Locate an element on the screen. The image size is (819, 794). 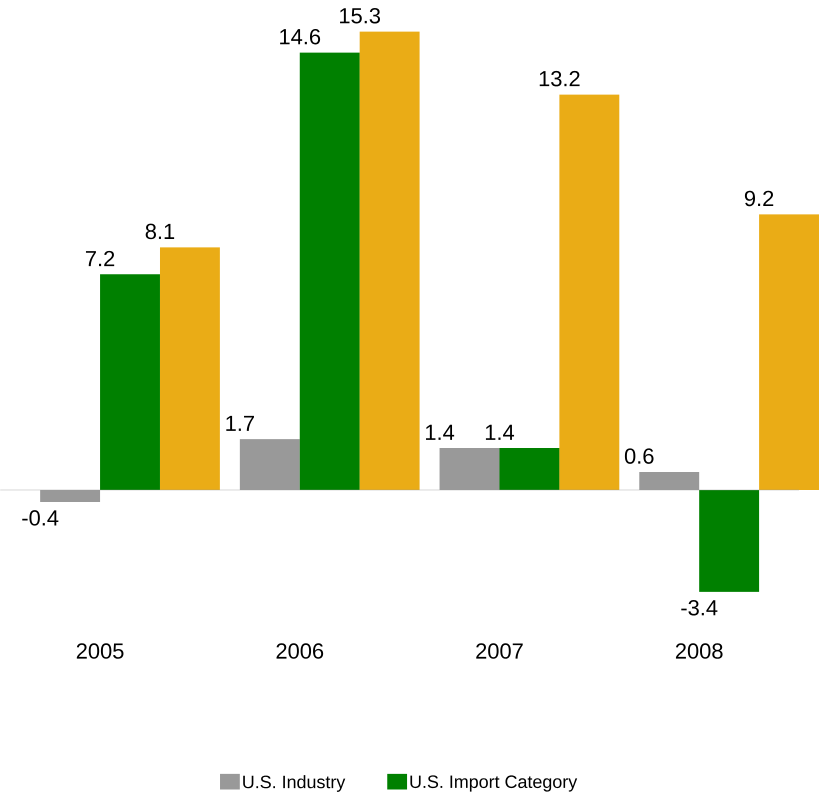
data-label: 9.2 is located at coordinates (759, 198).